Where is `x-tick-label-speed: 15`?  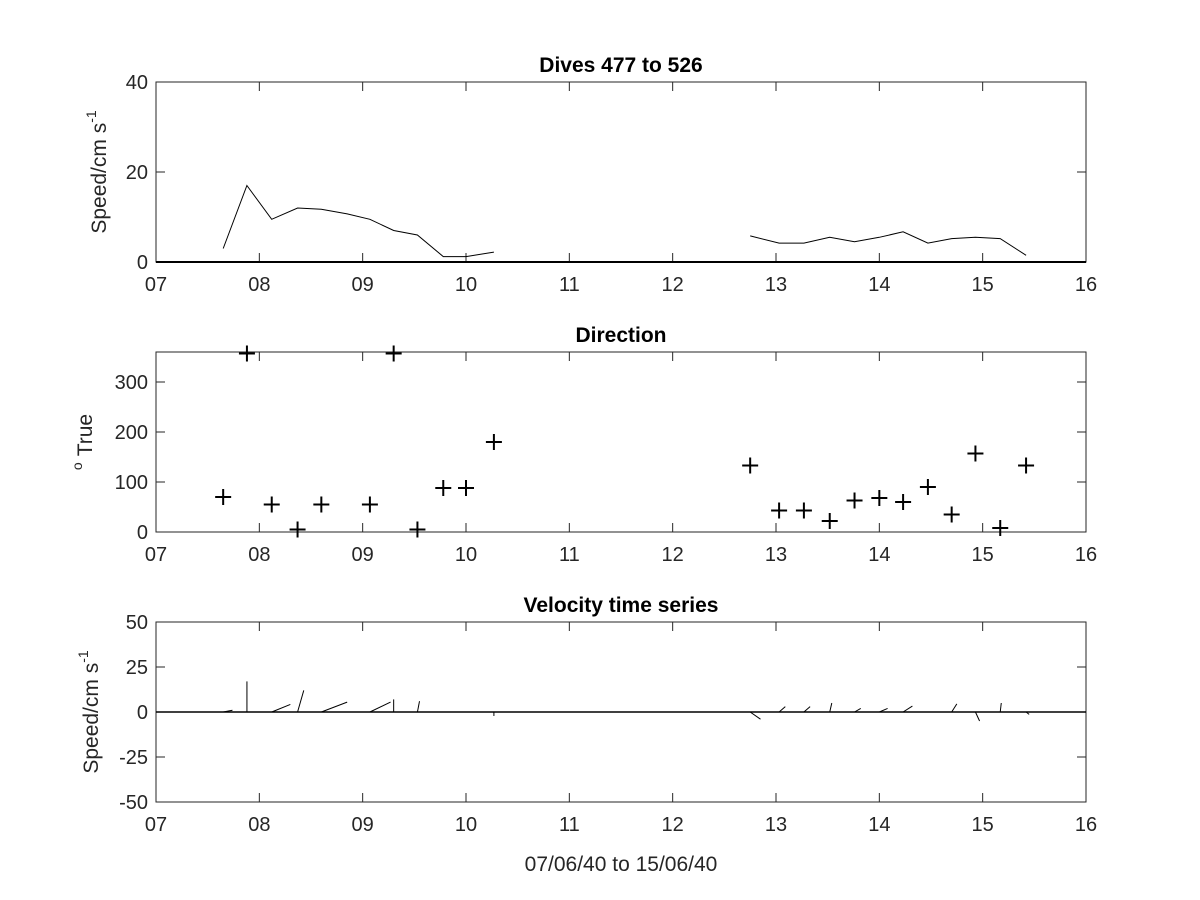 x-tick-label-speed: 15 is located at coordinates (983, 285).